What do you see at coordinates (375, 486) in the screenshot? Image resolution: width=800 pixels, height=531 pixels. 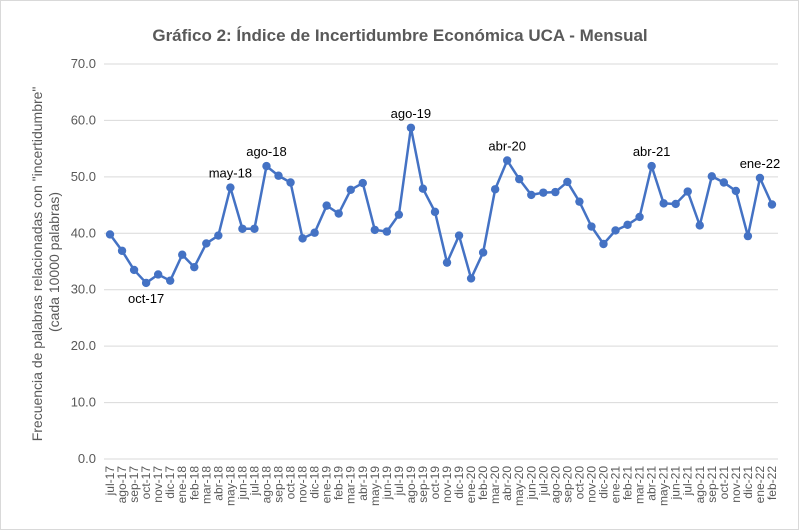 I see `x-tick-label: may-19` at bounding box center [375, 486].